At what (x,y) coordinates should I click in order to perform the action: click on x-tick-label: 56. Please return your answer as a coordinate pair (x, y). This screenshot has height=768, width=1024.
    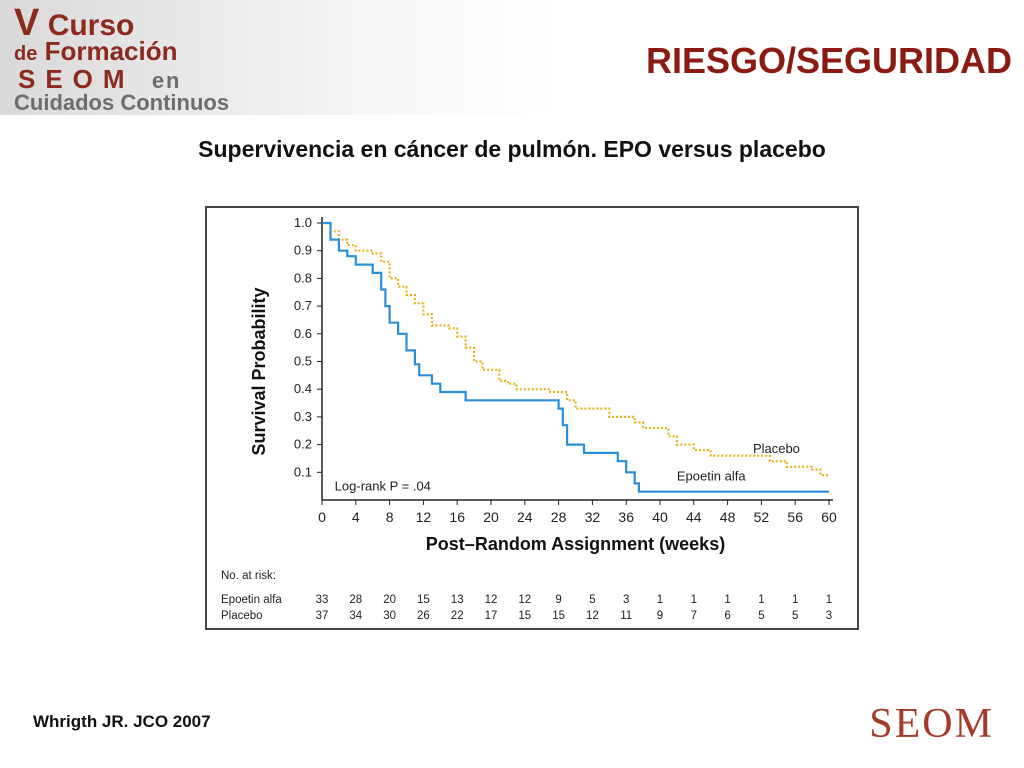
    Looking at the image, I should click on (795, 517).